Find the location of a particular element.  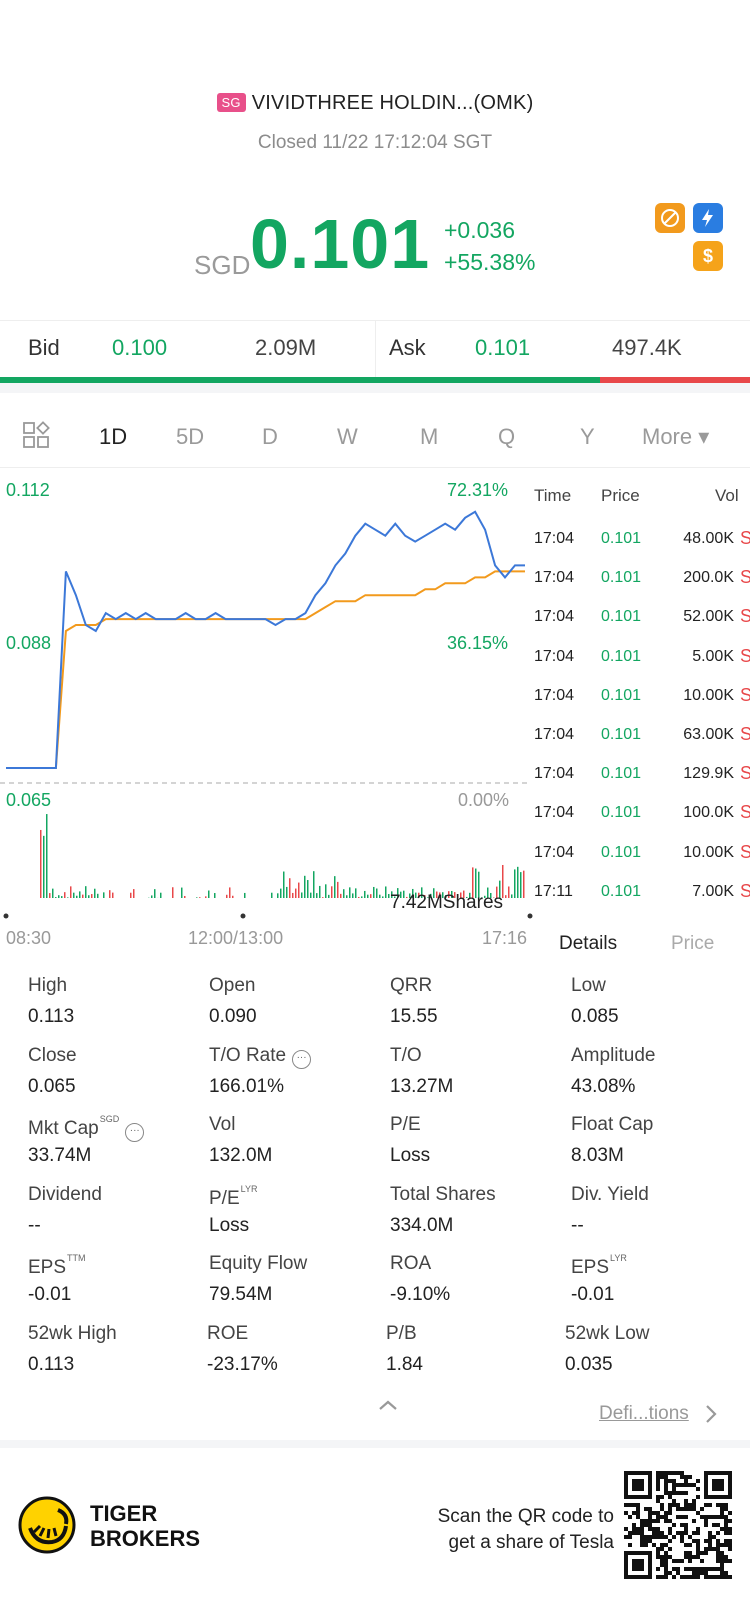

stat-value: 33.74M is located at coordinates (60, 1155).